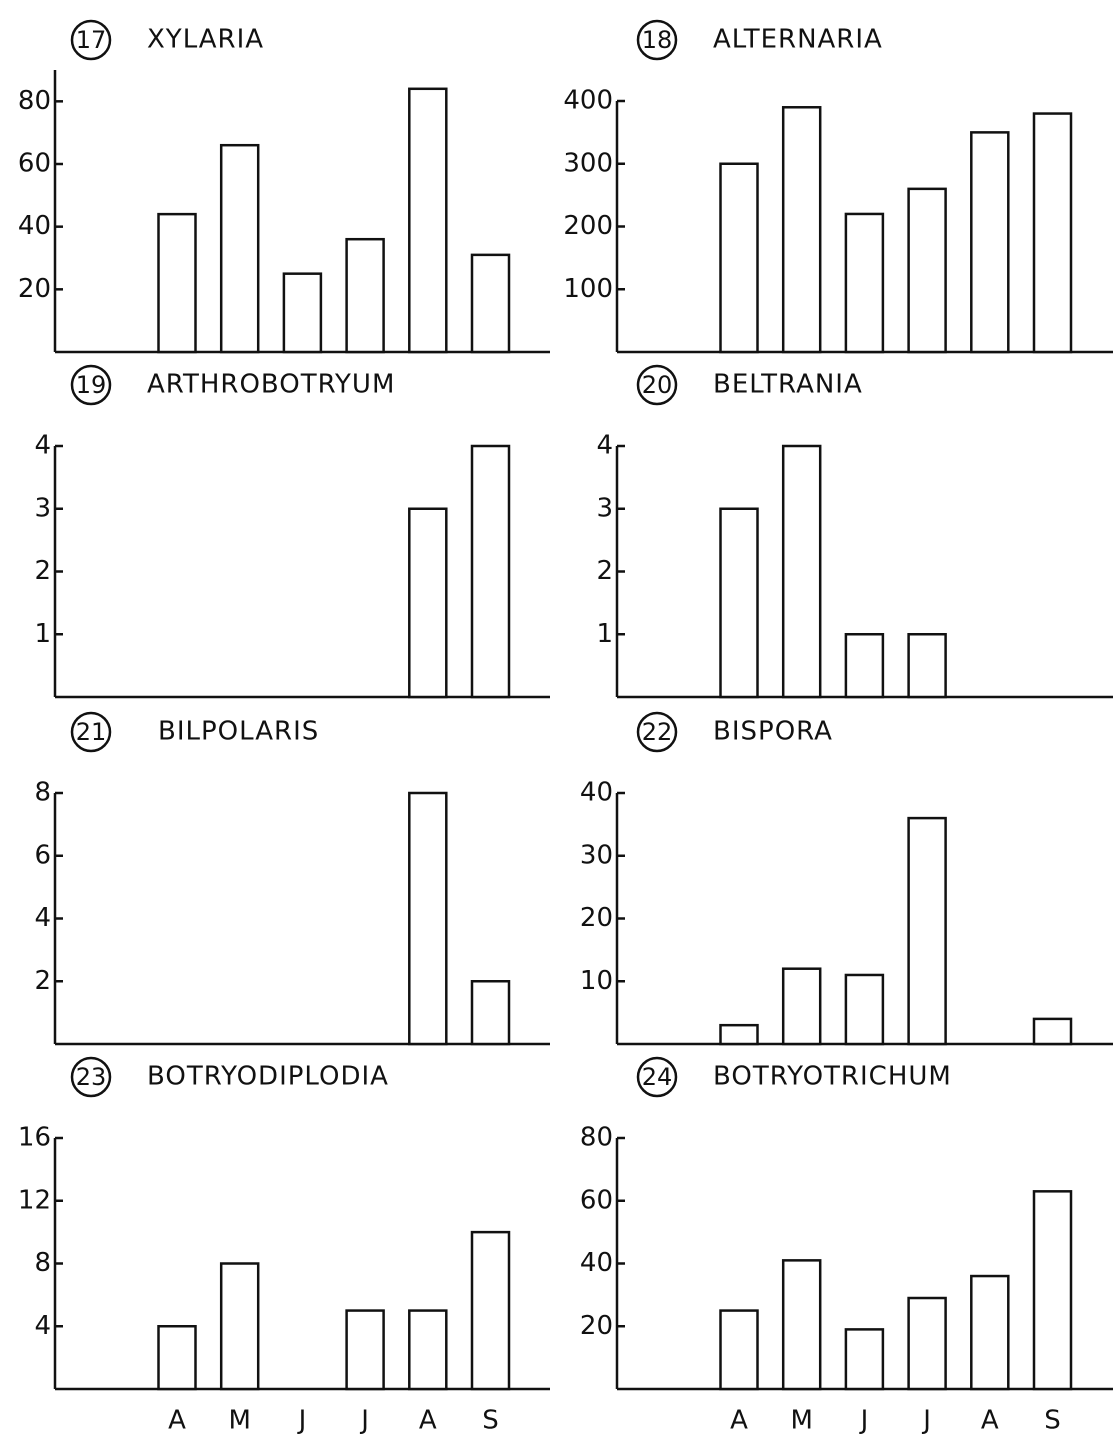 The width and height of the screenshot is (1113, 1437). Describe the element at coordinates (34, 1138) in the screenshot. I see `y-tick-label: 16` at that location.